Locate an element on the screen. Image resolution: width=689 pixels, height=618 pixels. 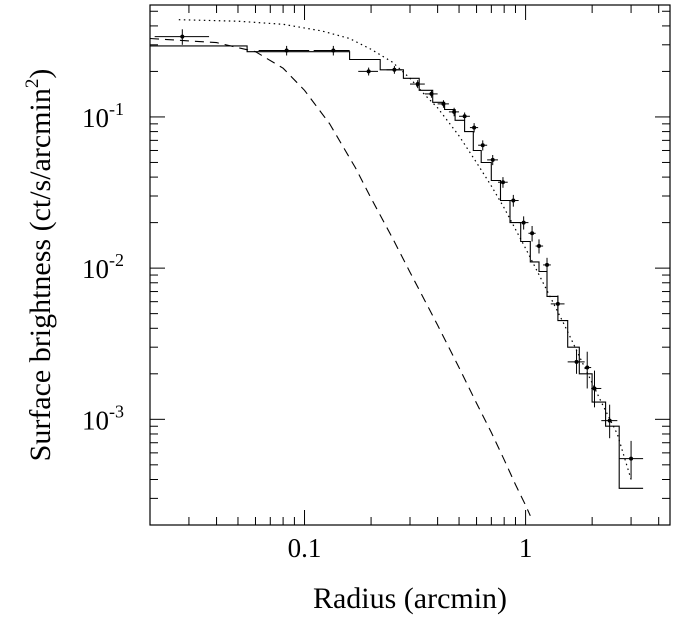
x-axis-title: Radius (arcmin) is located at coordinates (410, 598).